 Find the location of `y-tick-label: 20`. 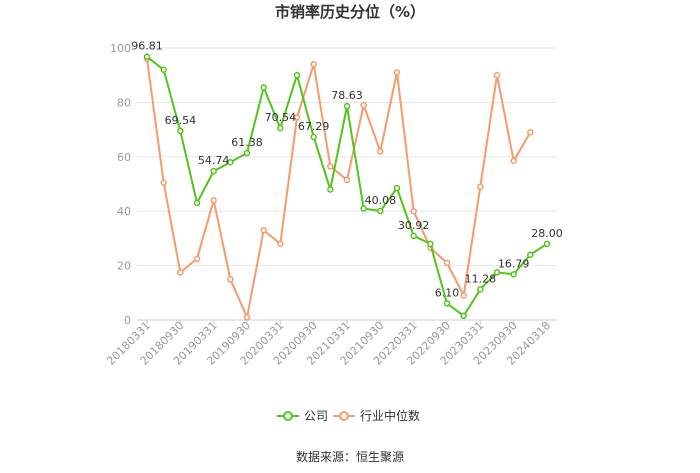

y-tick-label: 20 is located at coordinates (124, 266).